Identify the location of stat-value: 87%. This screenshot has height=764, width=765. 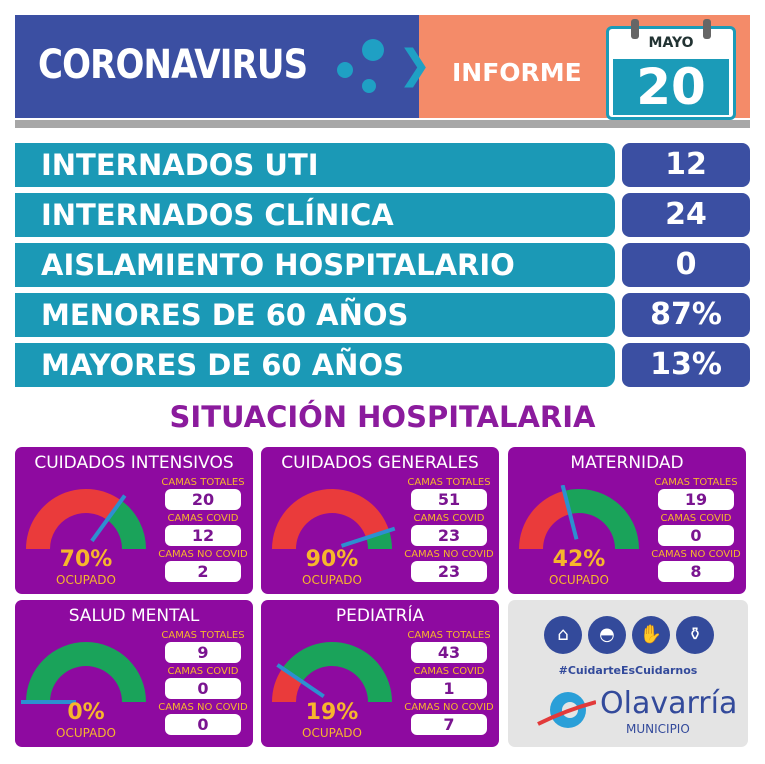
(686, 315).